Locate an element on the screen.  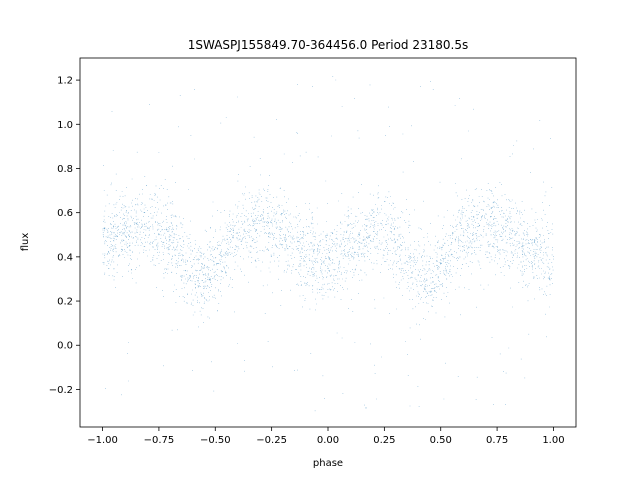
x-axis-ticks: −1.00 −0.75 −0.50 −0.25 0.00 0.25 0.50 0.75 1.00 is located at coordinates (326, 436).